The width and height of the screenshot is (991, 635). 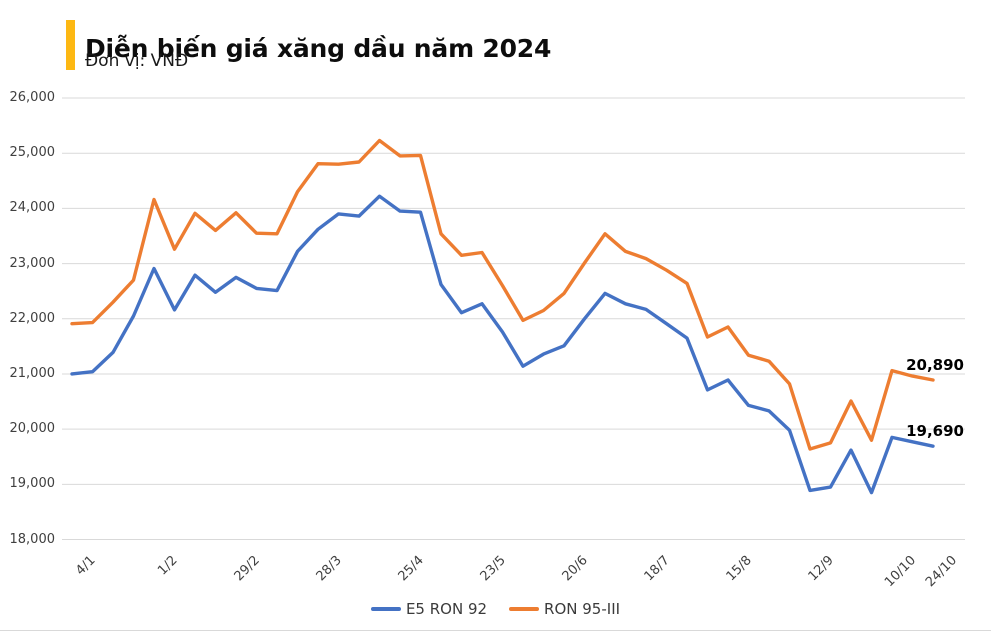 I want to click on legend-item-ron-95-iii: RON 95-III, so click(x=564, y=609).